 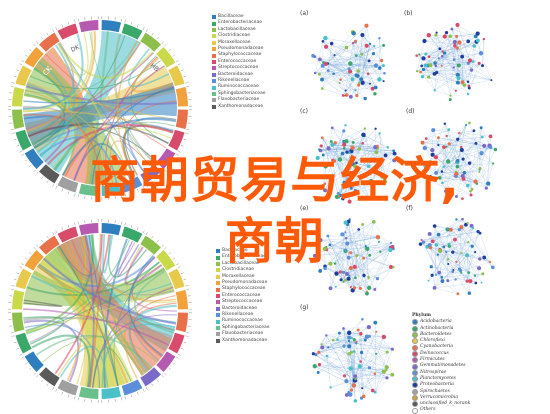 What do you see at coordinates (275, 242) in the screenshot?
I see `overlay-title-line2: 商朝` at bounding box center [275, 242].